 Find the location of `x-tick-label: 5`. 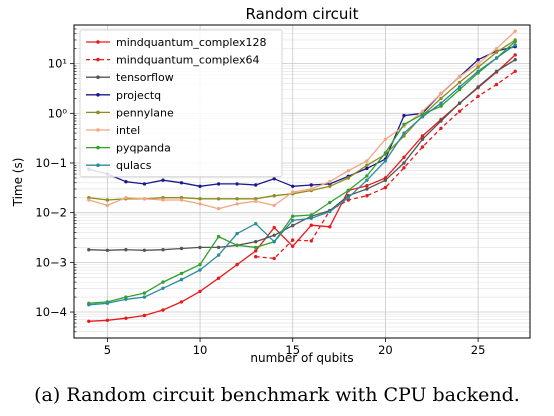

x-tick-label: 5 is located at coordinates (107, 350).